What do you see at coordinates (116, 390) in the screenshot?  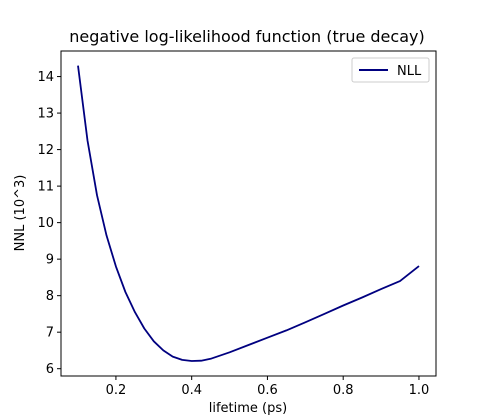 I see `x-tick-label: 0.2` at bounding box center [116, 390].